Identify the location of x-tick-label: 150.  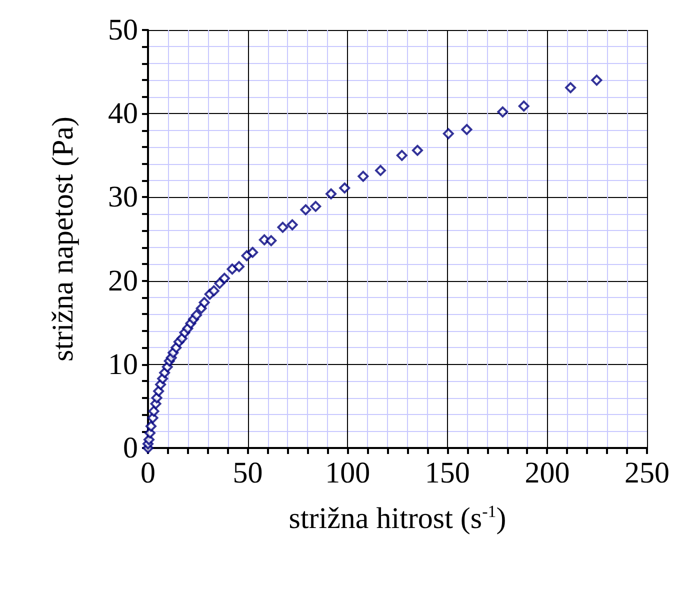
(447, 473).